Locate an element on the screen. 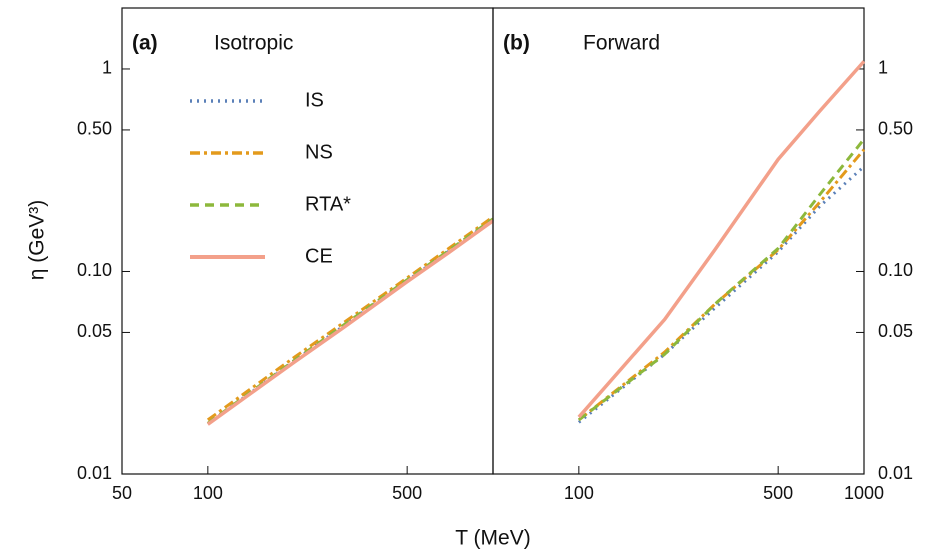 This screenshot has width=932, height=559. legend-label: RTA* is located at coordinates (328, 204).